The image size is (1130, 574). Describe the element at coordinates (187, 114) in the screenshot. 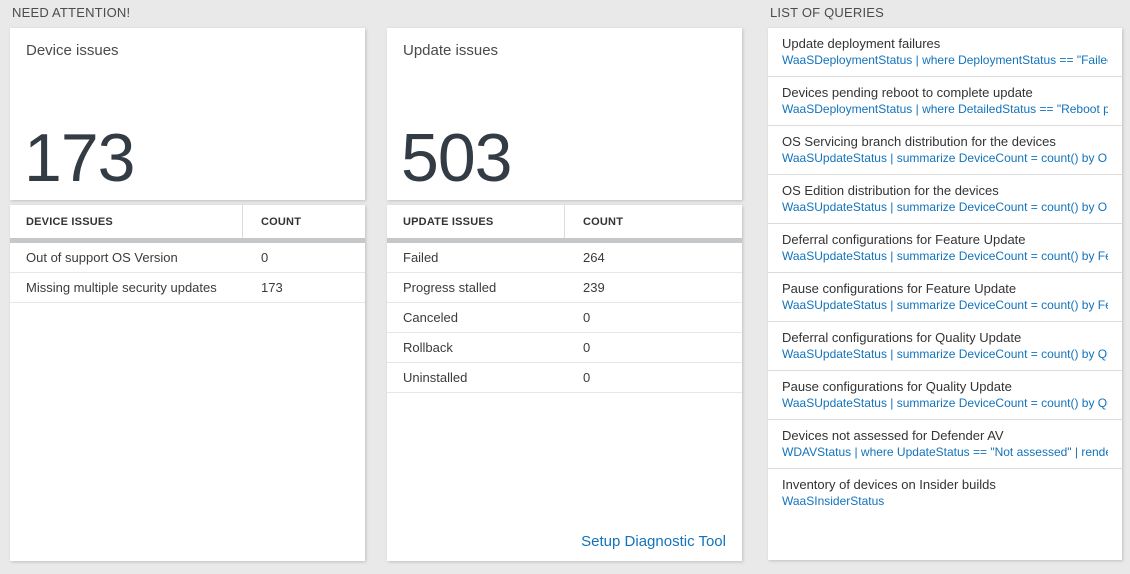

I see `device-issues-tile: Device issues 173` at that location.